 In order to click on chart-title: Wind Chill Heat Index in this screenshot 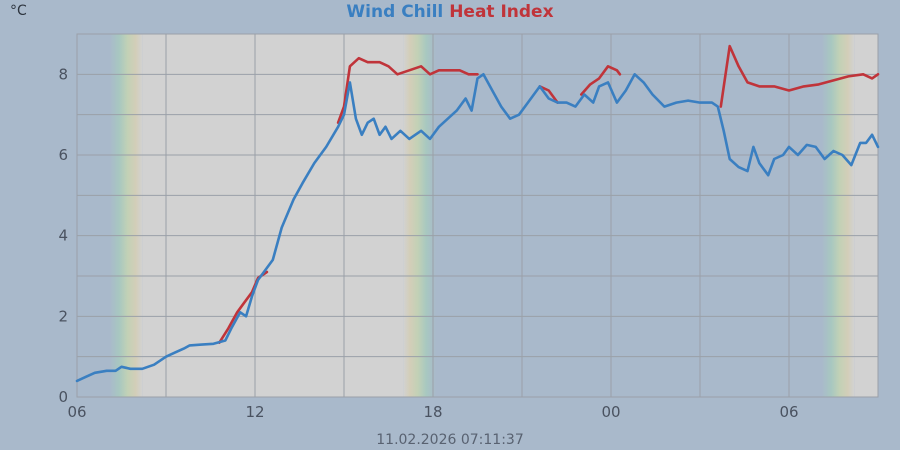, I will do `click(450, 12)`.